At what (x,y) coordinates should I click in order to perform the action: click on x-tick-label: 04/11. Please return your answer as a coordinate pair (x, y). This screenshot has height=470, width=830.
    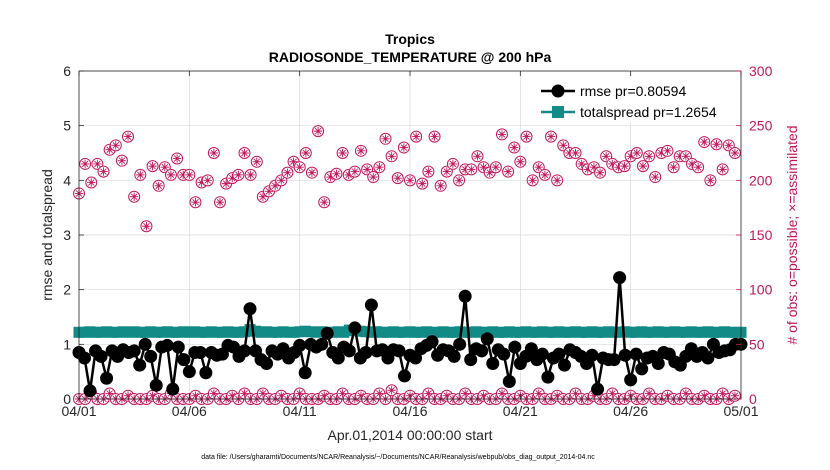
    Looking at the image, I should click on (300, 411).